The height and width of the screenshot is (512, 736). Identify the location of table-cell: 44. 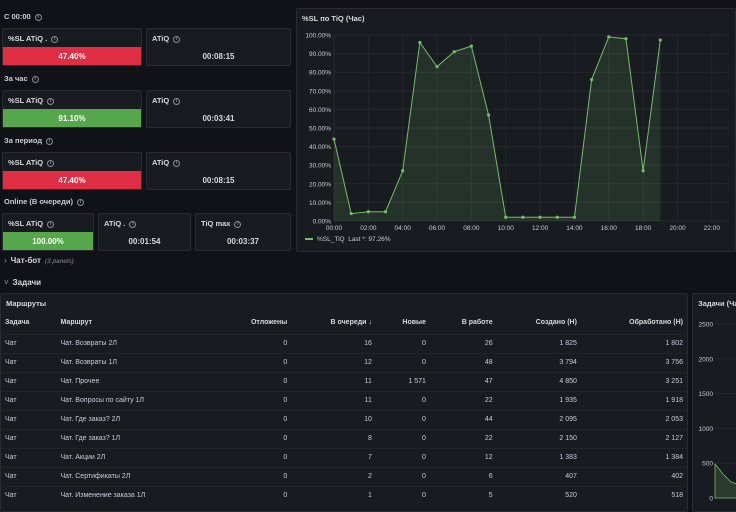
(463, 419).